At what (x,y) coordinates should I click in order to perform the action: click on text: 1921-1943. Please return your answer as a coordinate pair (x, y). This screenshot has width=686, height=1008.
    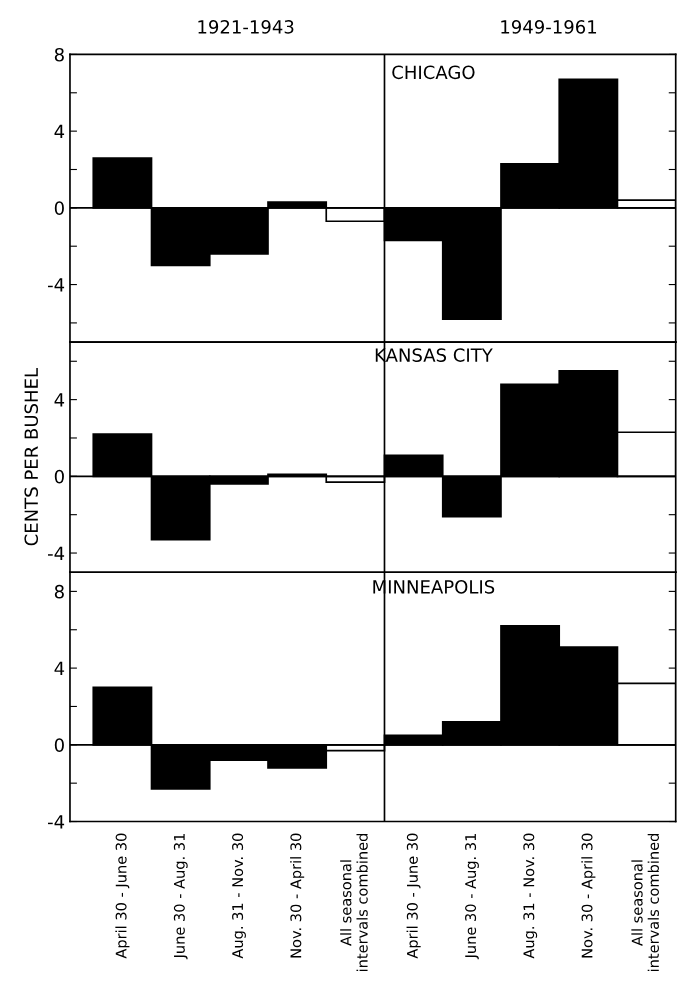
    Looking at the image, I should click on (246, 27).